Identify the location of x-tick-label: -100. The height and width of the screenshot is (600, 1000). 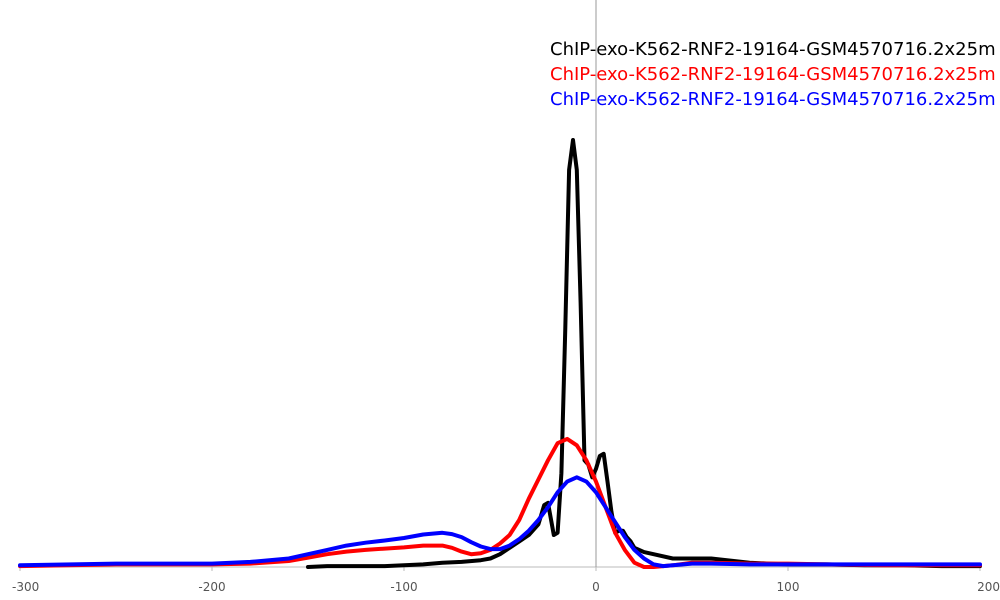
(403, 587).